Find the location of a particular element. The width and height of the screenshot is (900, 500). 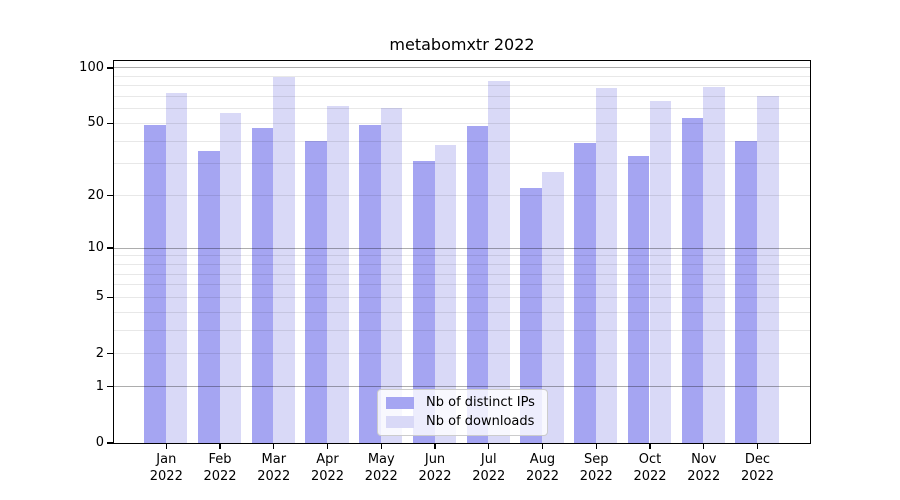

ytick-label-20: 20 is located at coordinates (95, 195).